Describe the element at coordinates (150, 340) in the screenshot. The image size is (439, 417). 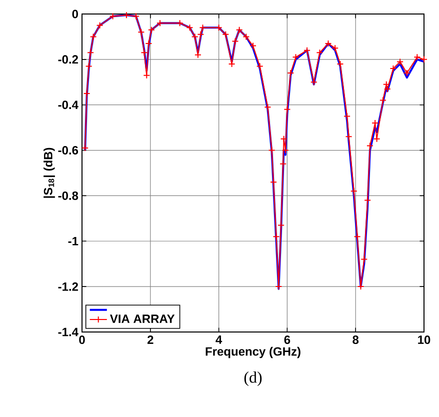
I see `x-tick-label: 2` at that location.